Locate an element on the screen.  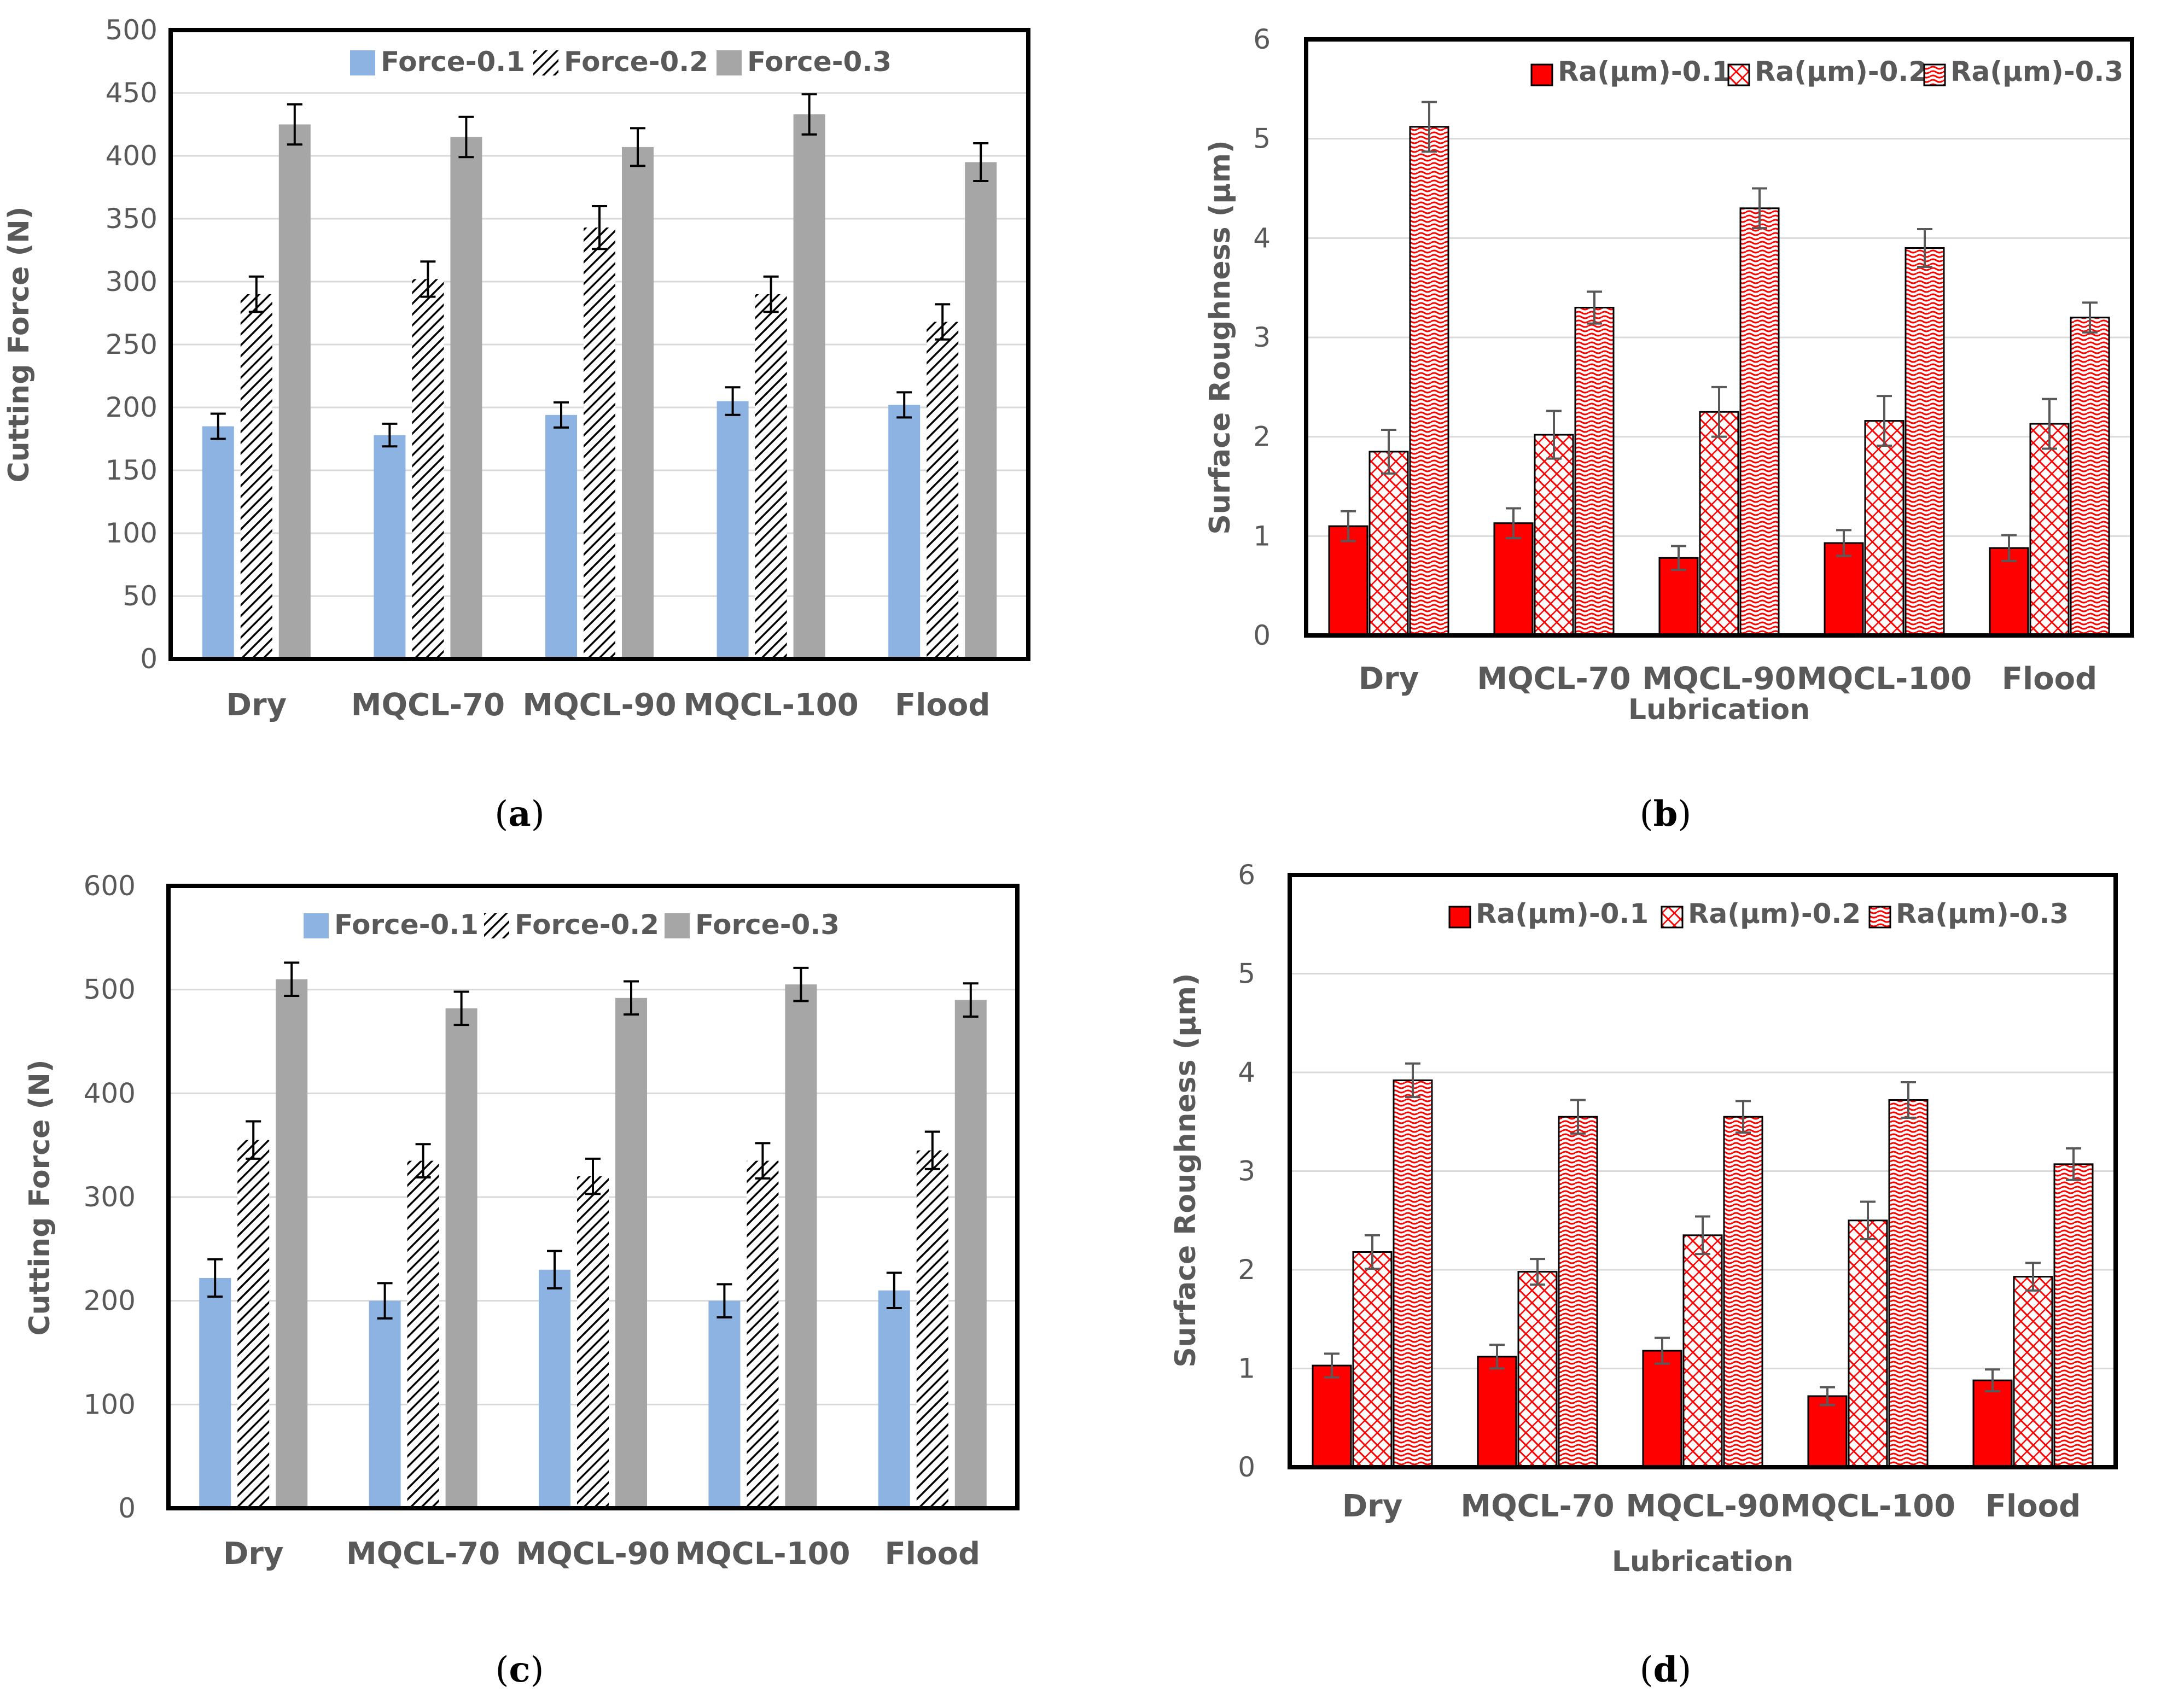
y-tick-label: 500 is located at coordinates (132, 30).